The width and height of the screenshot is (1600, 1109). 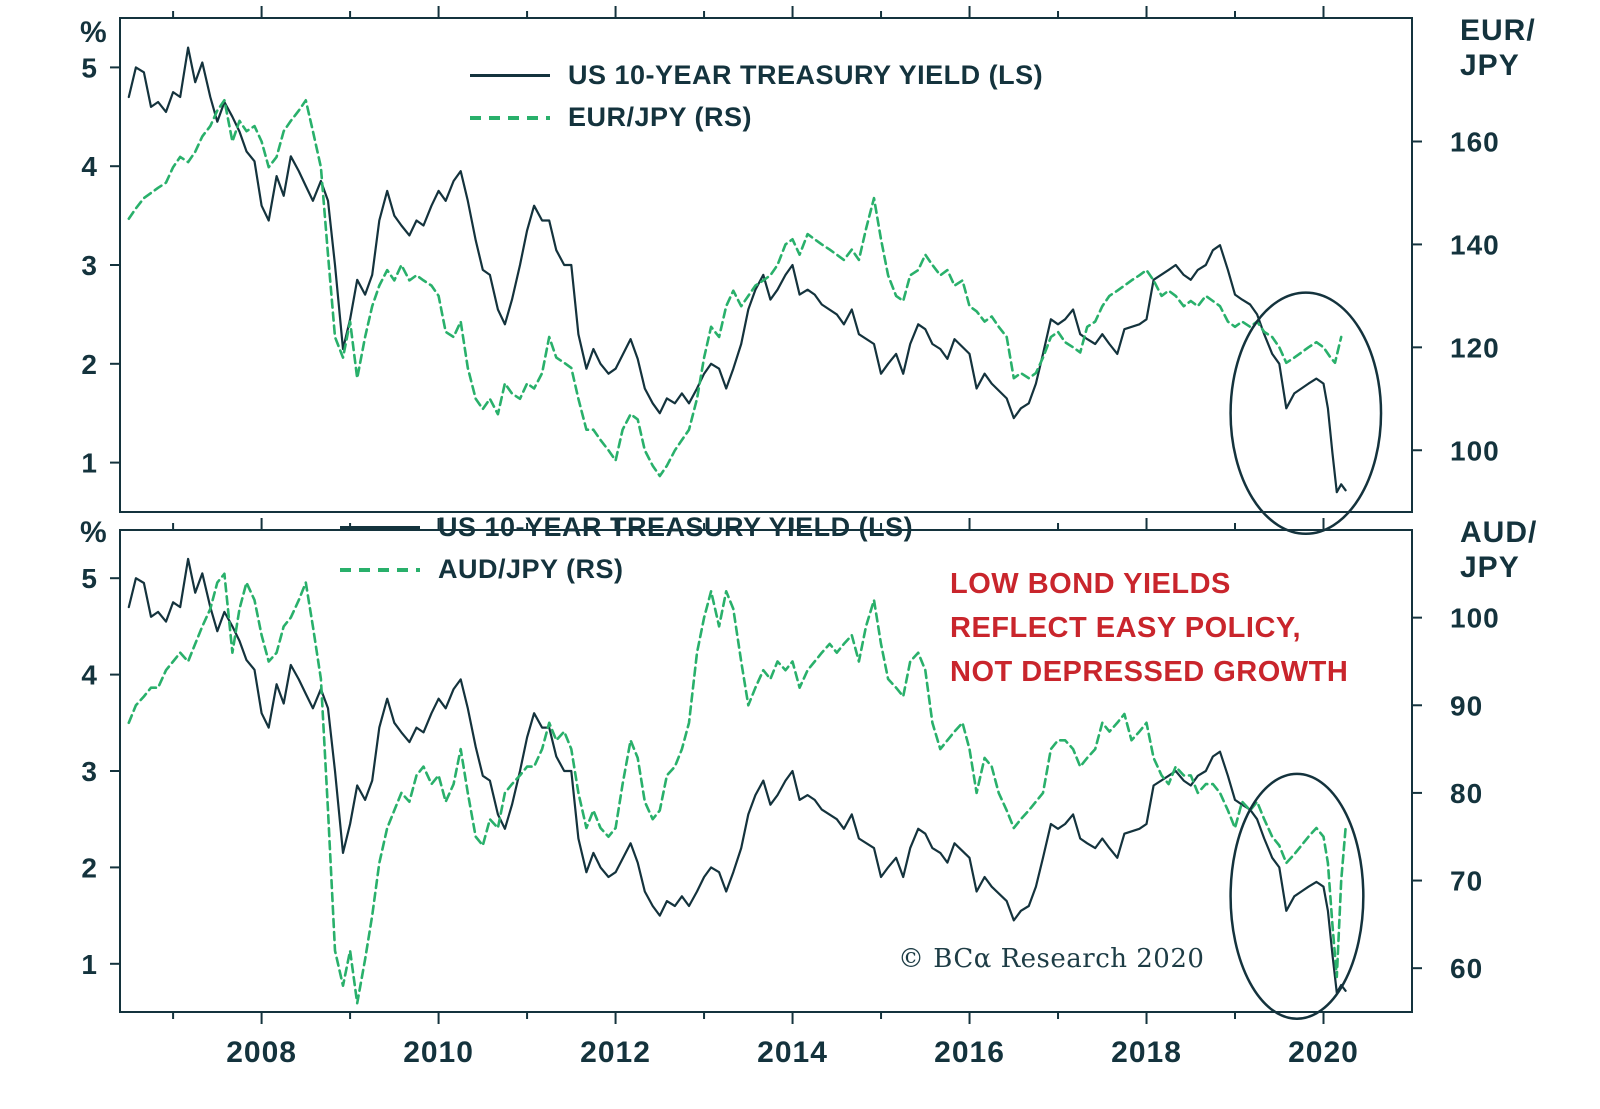 I want to click on bottom-right-axis-unit-line2: JPY, so click(x=1490, y=567).